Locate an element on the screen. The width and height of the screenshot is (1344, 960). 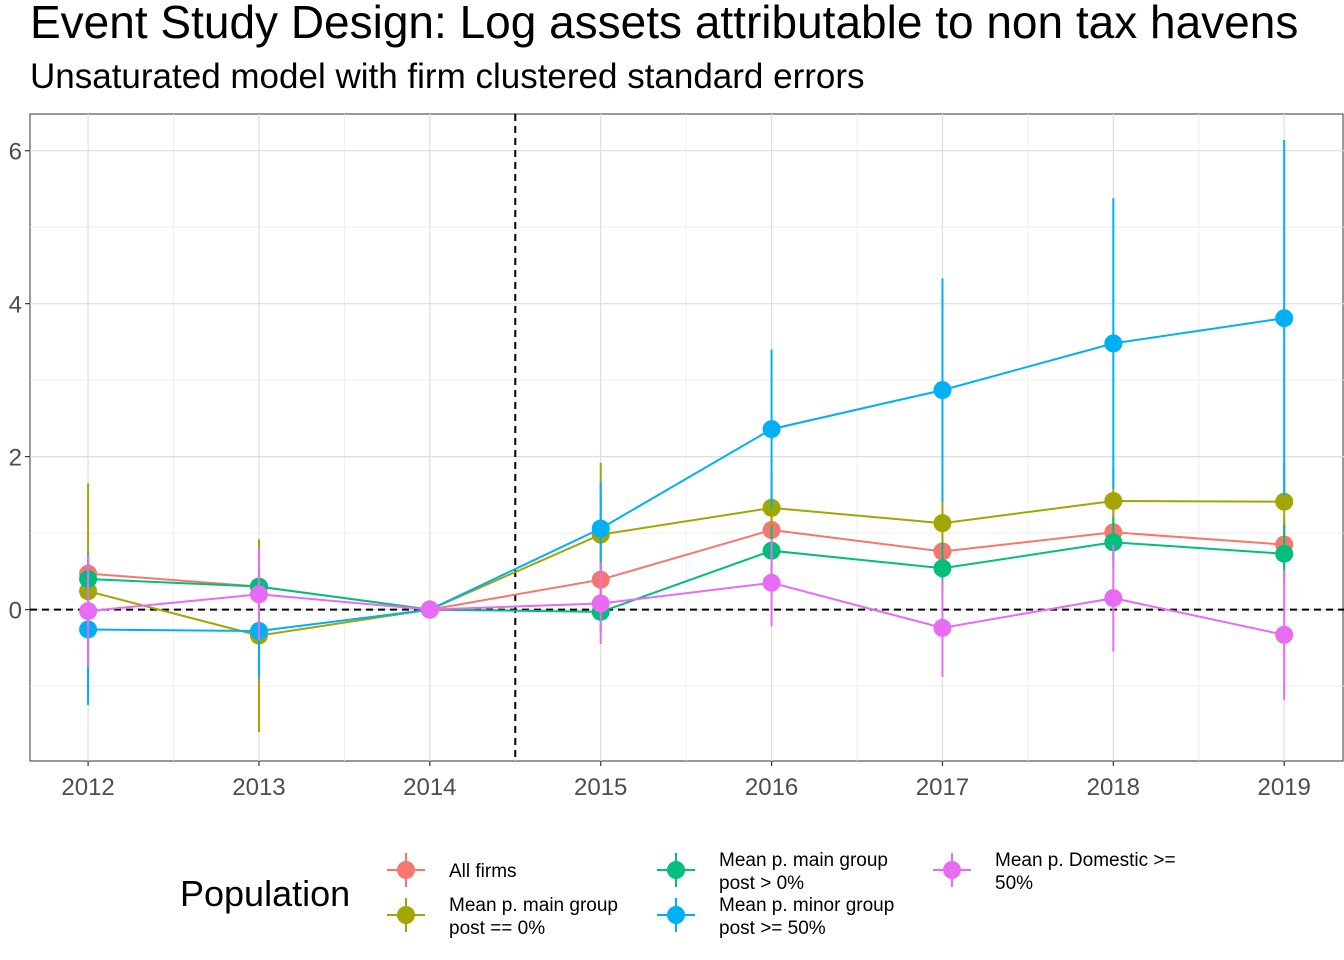
legend-label-line2: post == 0% is located at coordinates (497, 928).